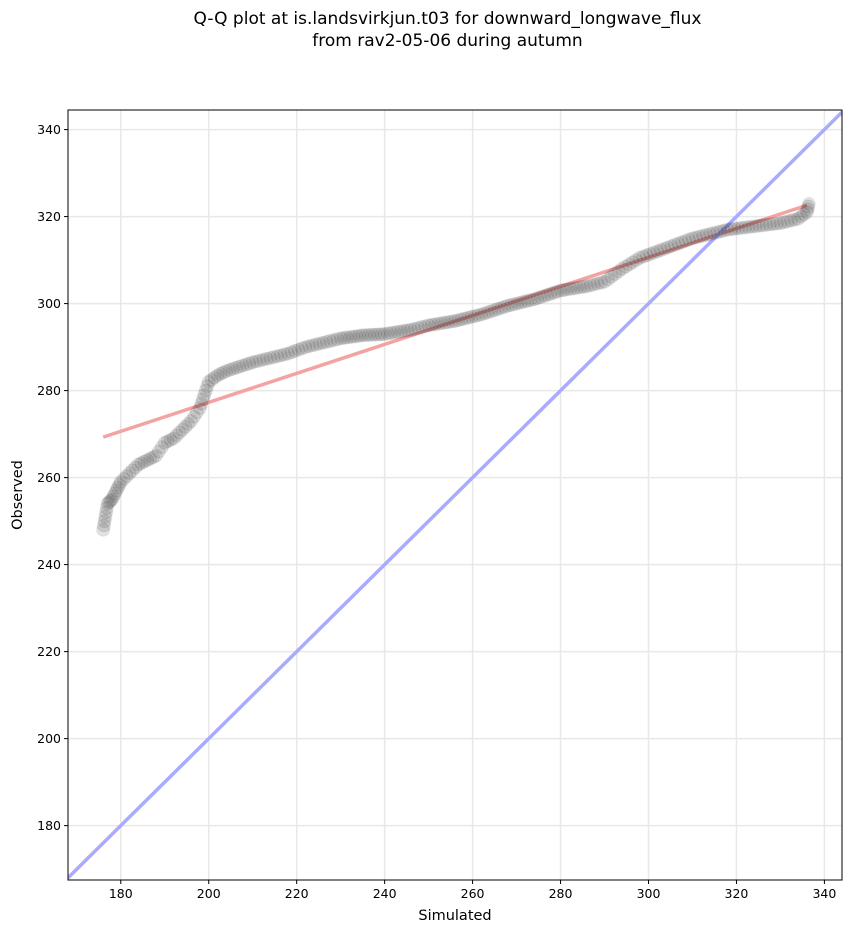 This screenshot has width=851, height=934. Describe the element at coordinates (49, 738) in the screenshot. I see `y-tick-label: 200` at that location.